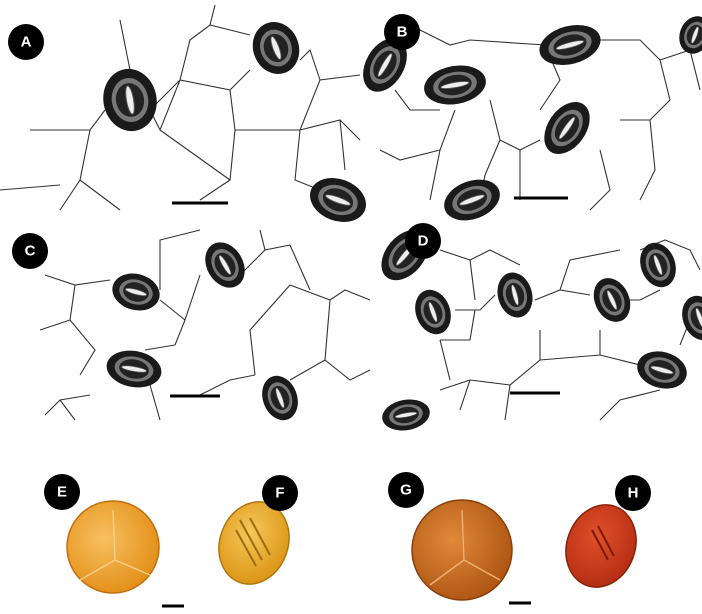 The width and height of the screenshot is (702, 614). I want to click on label-g: G, so click(406, 490).